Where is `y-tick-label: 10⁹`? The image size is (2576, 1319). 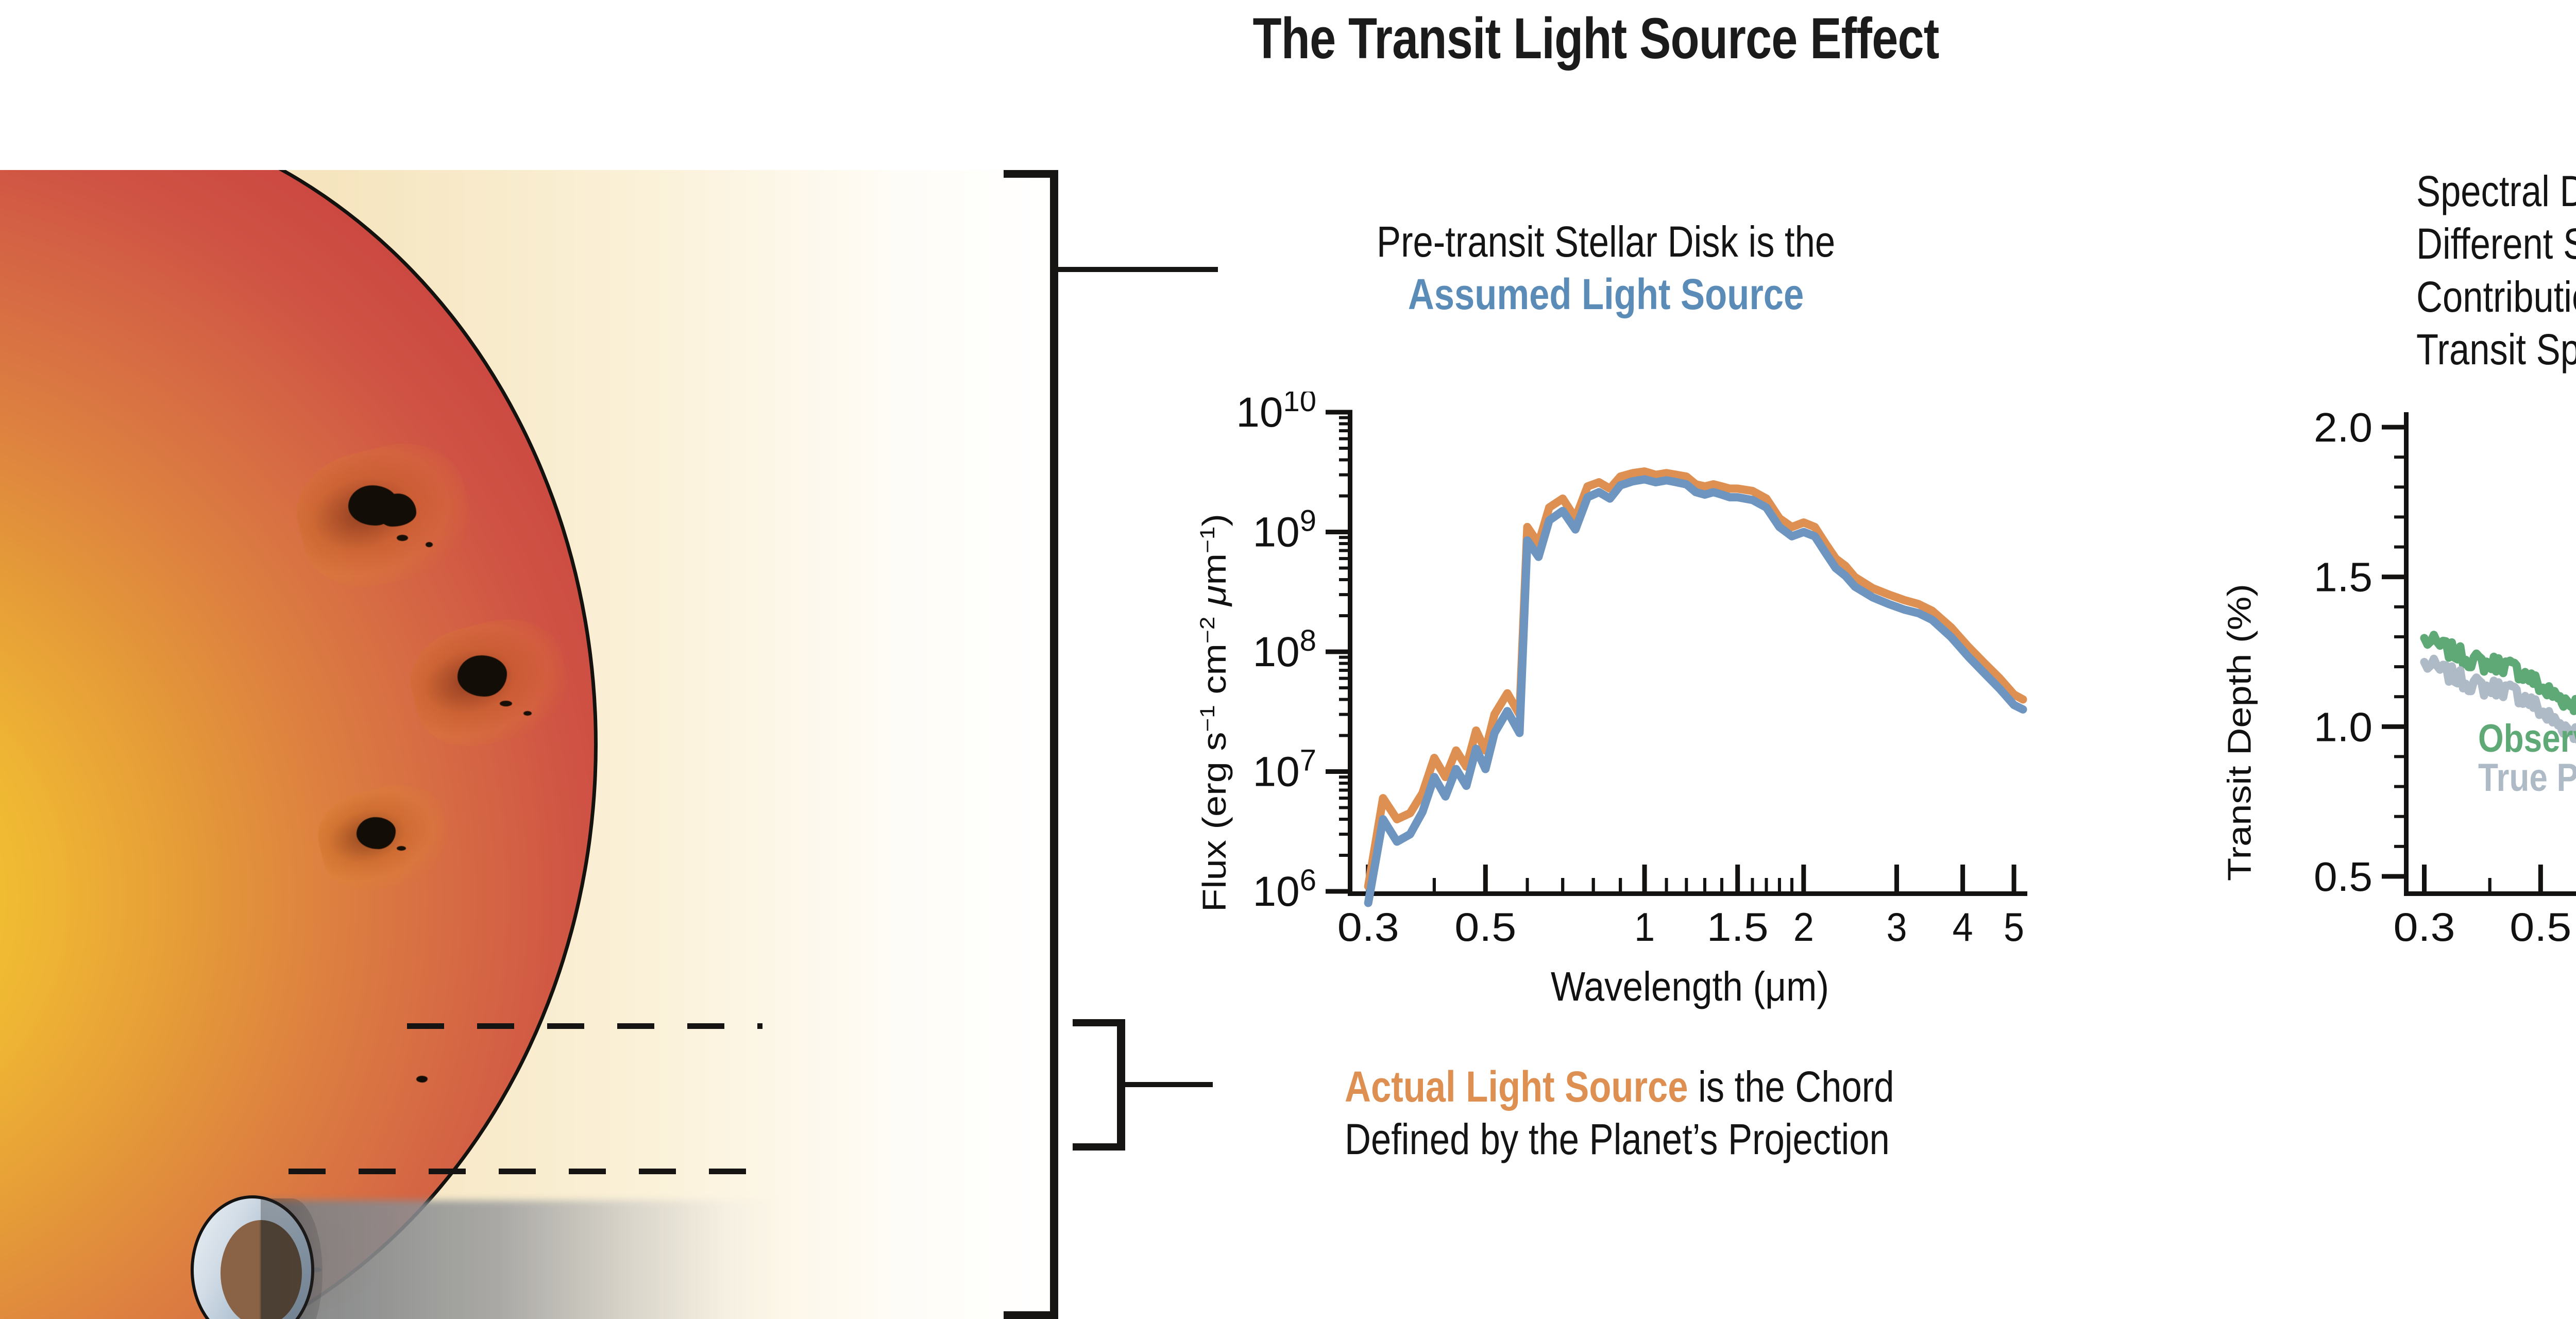 y-tick-label: 10⁹ is located at coordinates (1284, 530).